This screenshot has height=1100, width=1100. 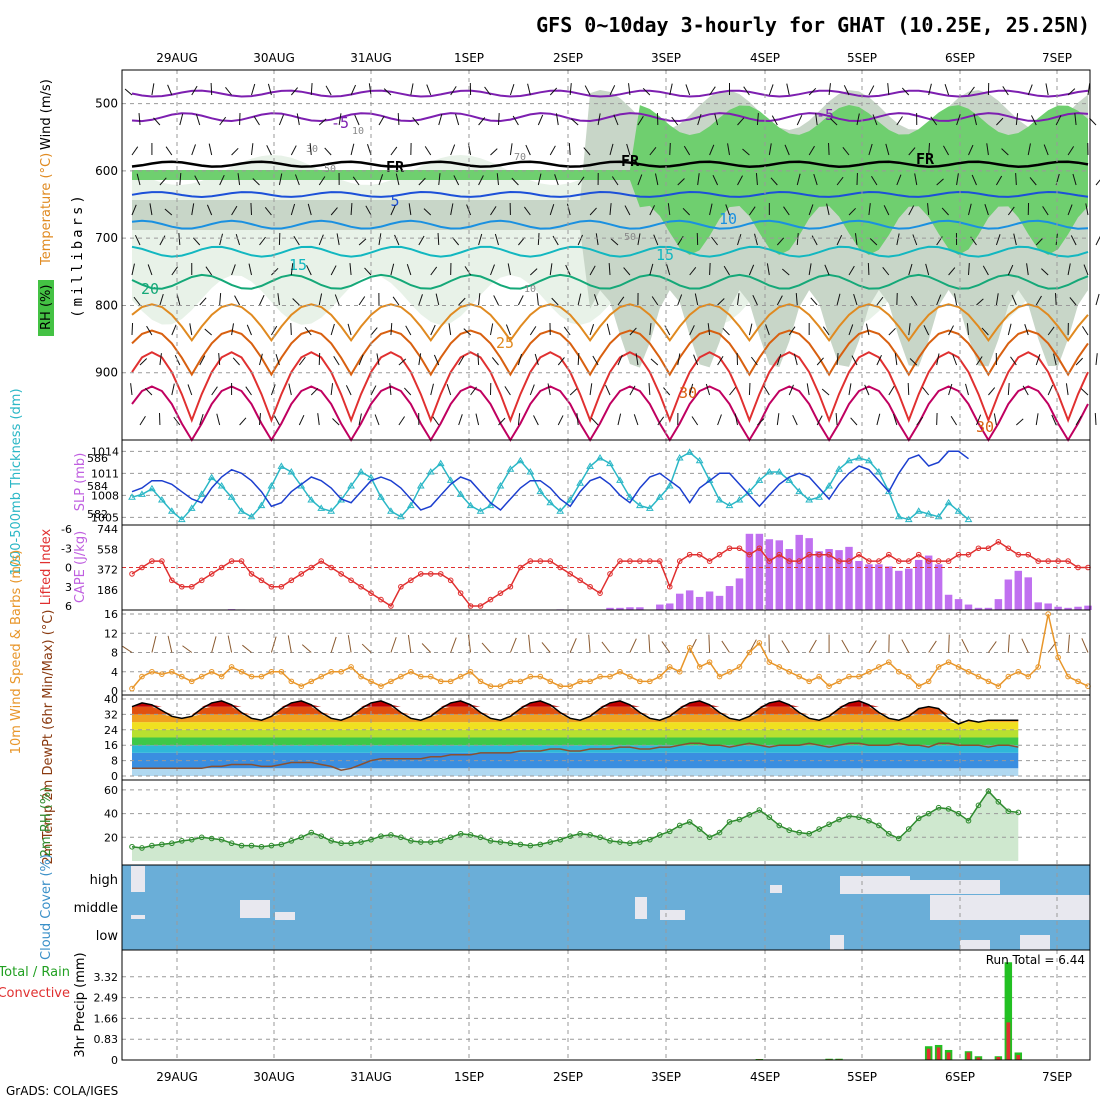 I want to click on rh-tick: 20, so click(x=111, y=837).